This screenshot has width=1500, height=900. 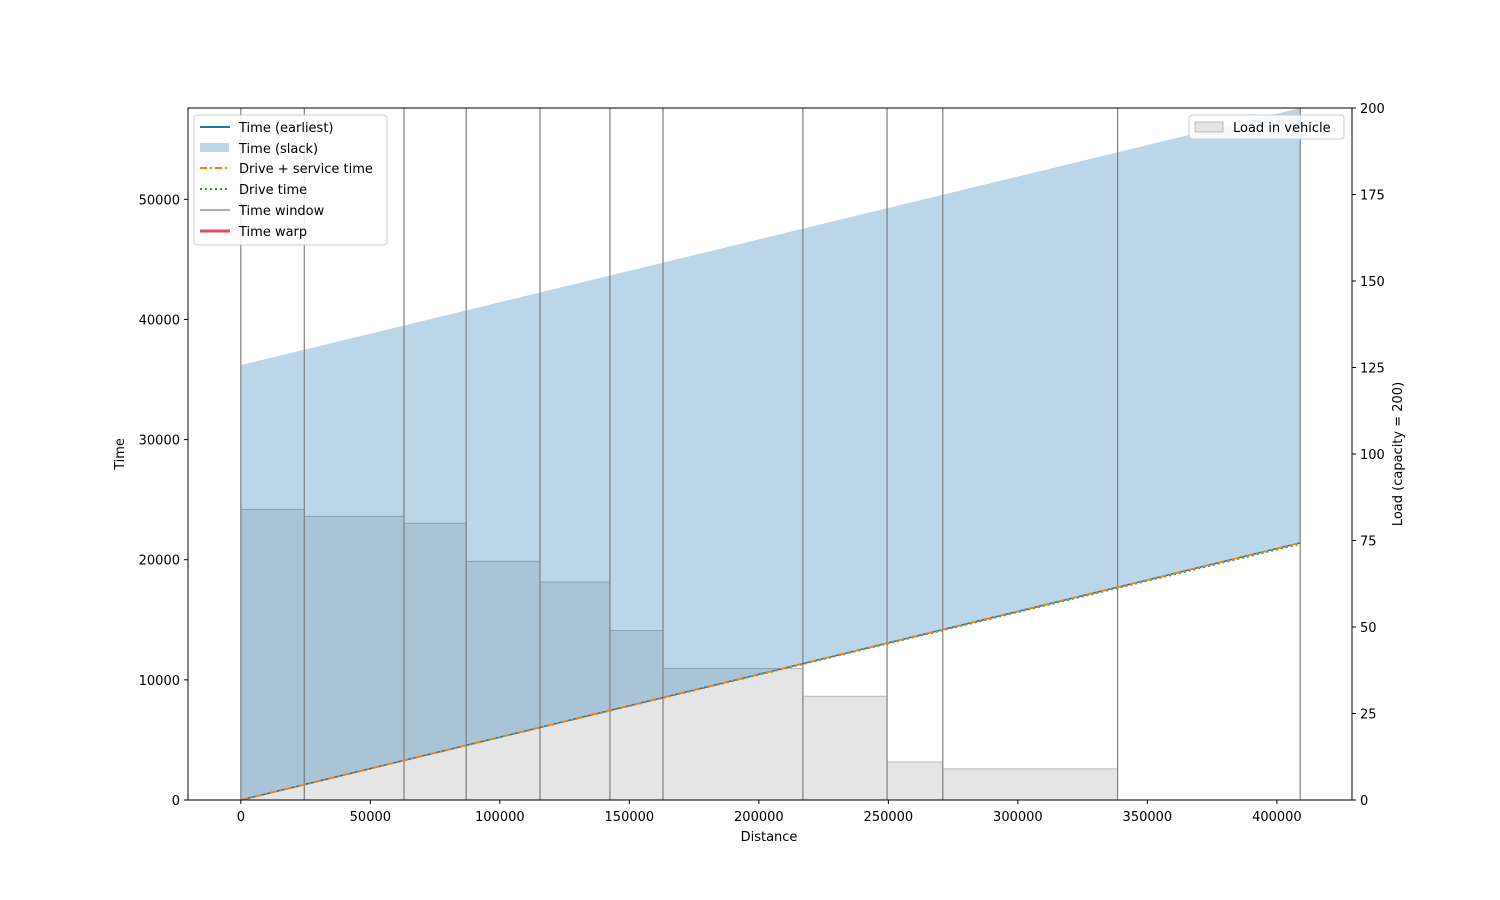 What do you see at coordinates (500, 817) in the screenshot?
I see `x-tick-label-2: 100000` at bounding box center [500, 817].